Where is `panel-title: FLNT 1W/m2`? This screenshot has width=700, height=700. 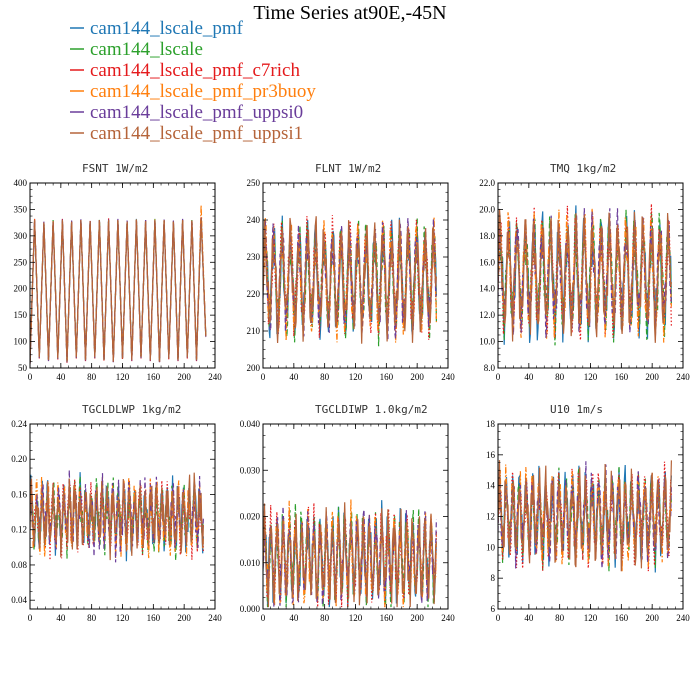 panel-title: FLNT 1W/m2 is located at coordinates (348, 168).